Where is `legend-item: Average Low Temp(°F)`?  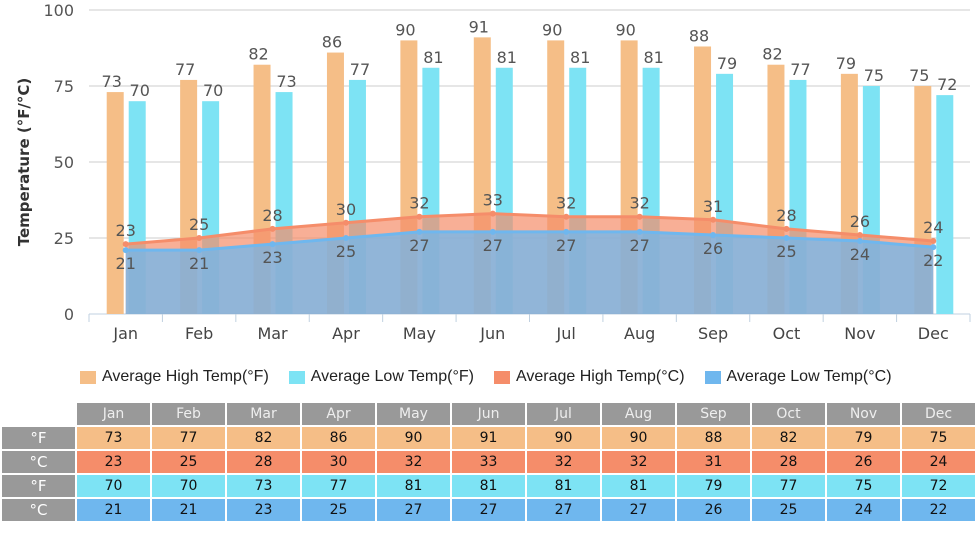 legend-item: Average Low Temp(°F) is located at coordinates (381, 377).